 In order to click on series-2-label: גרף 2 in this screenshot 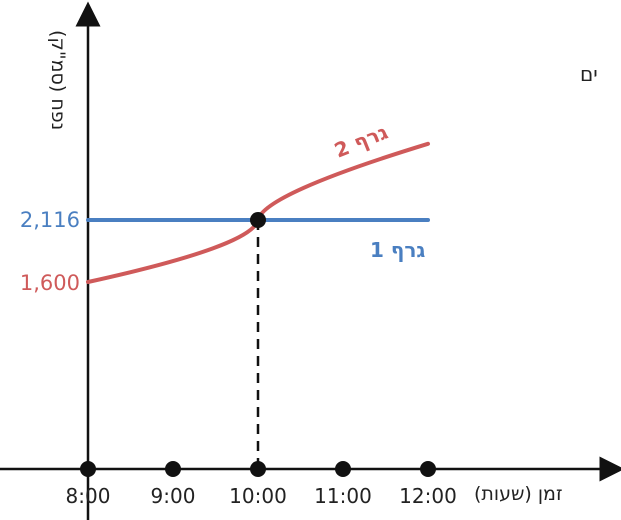, I will do `click(361, 141)`.